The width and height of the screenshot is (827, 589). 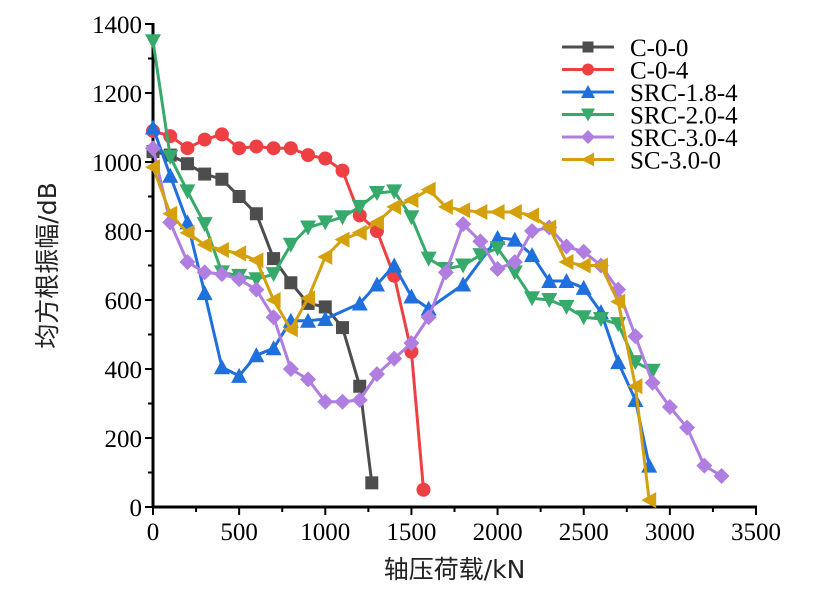 I want to click on x-tick-label: 1500, so click(x=411, y=532).